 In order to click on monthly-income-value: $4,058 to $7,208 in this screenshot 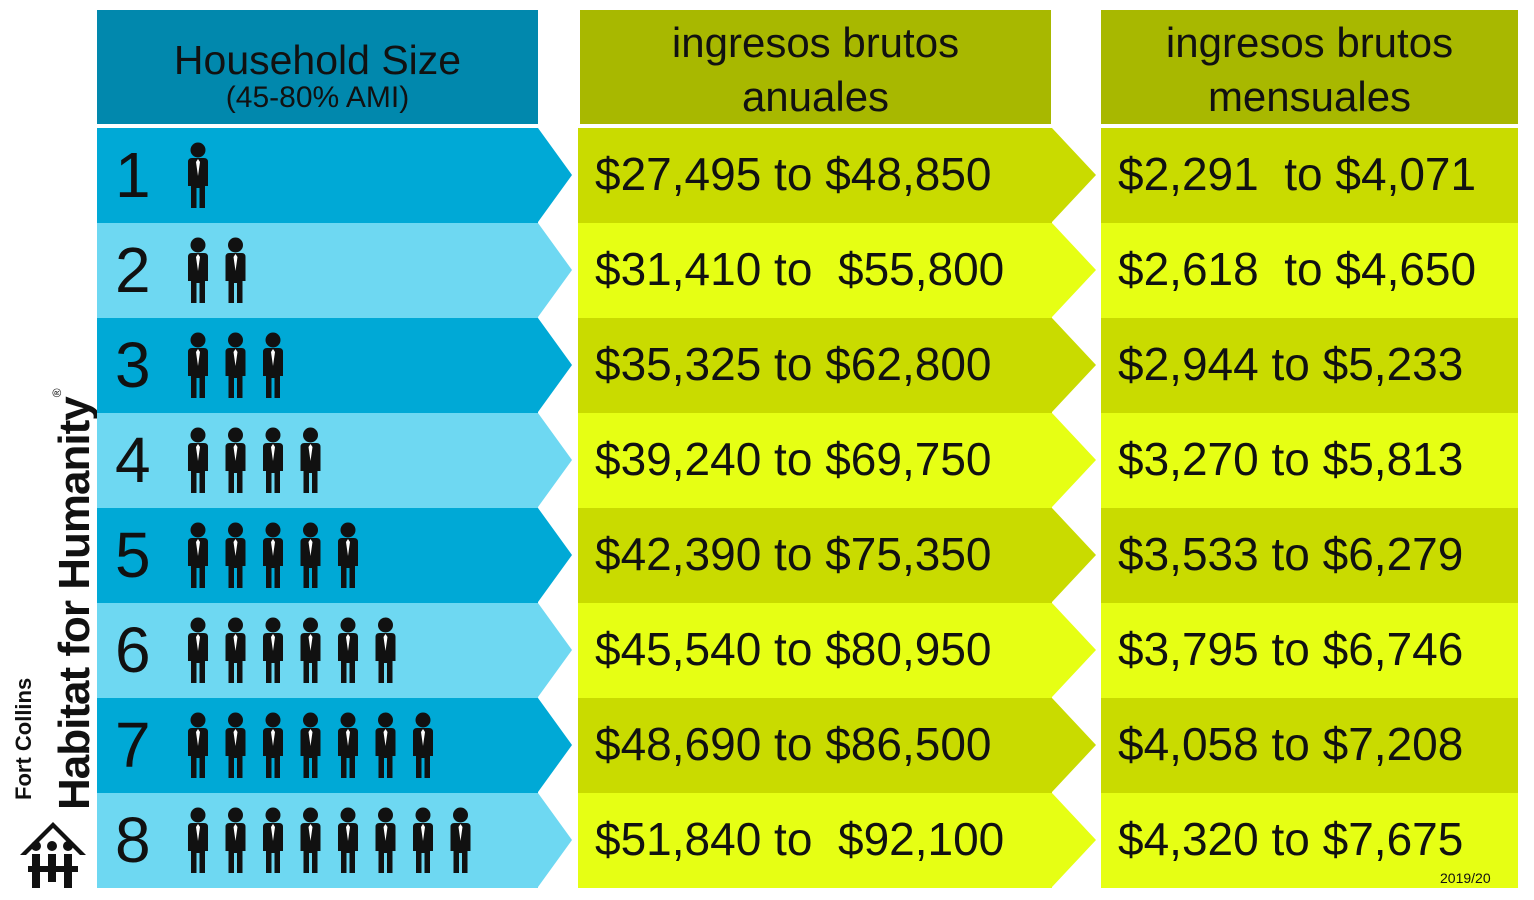, I will do `click(1291, 744)`.